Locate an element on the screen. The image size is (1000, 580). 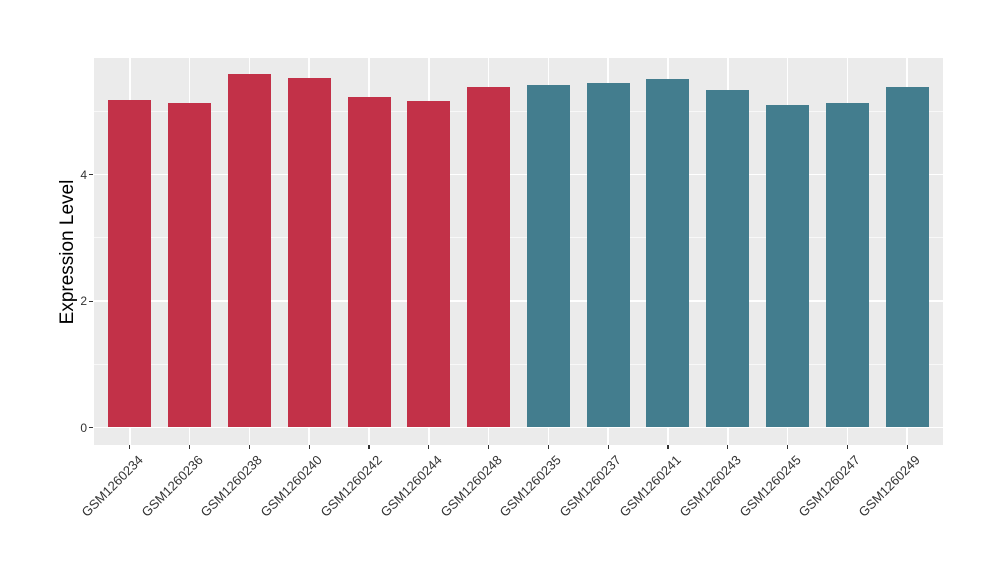
y-tick-label: 2 is located at coordinates (83, 301).